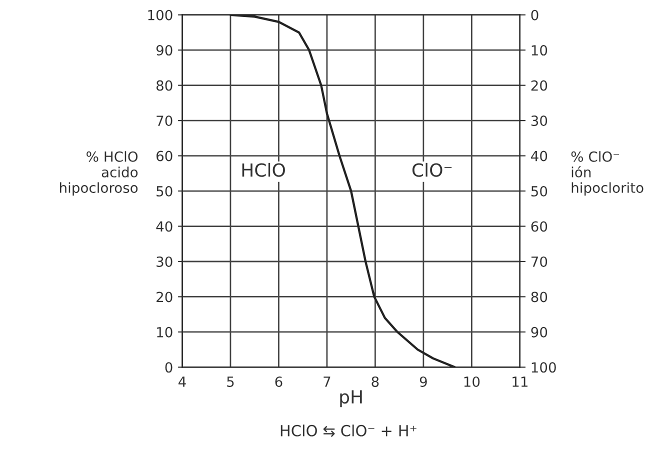  What do you see at coordinates (539, 121) in the screenshot?
I see `y2-tick-label: 30` at bounding box center [539, 121].